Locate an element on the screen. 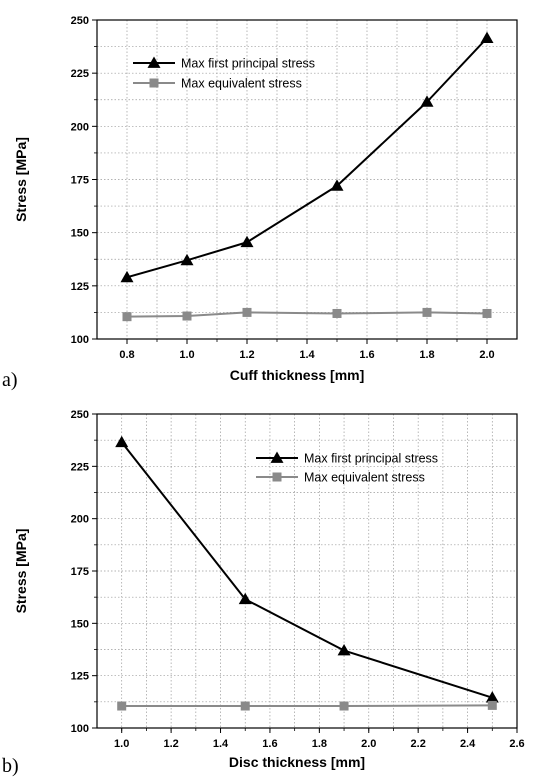 This screenshot has height=780, width=533. x-tick-label: 0.8 is located at coordinates (126, 355).